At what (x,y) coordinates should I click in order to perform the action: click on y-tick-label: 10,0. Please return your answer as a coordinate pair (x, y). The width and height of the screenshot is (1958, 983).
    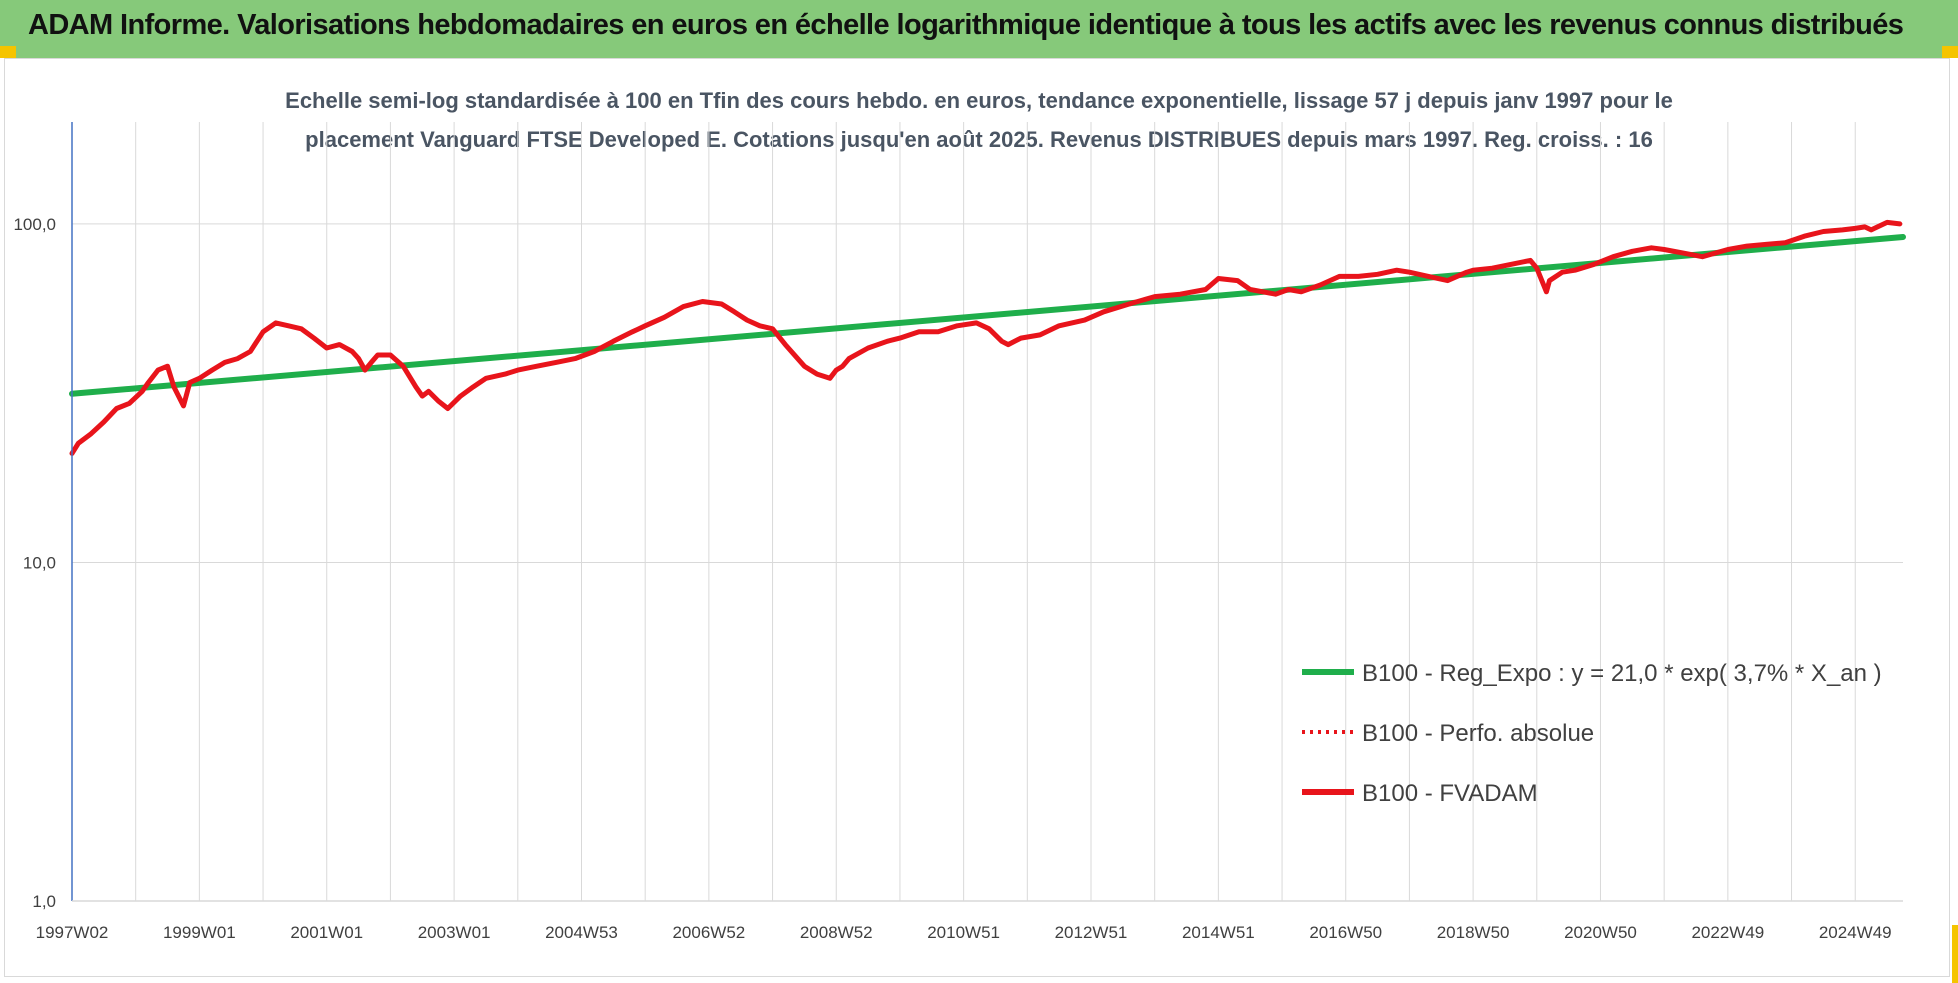
    Looking at the image, I should click on (39, 562).